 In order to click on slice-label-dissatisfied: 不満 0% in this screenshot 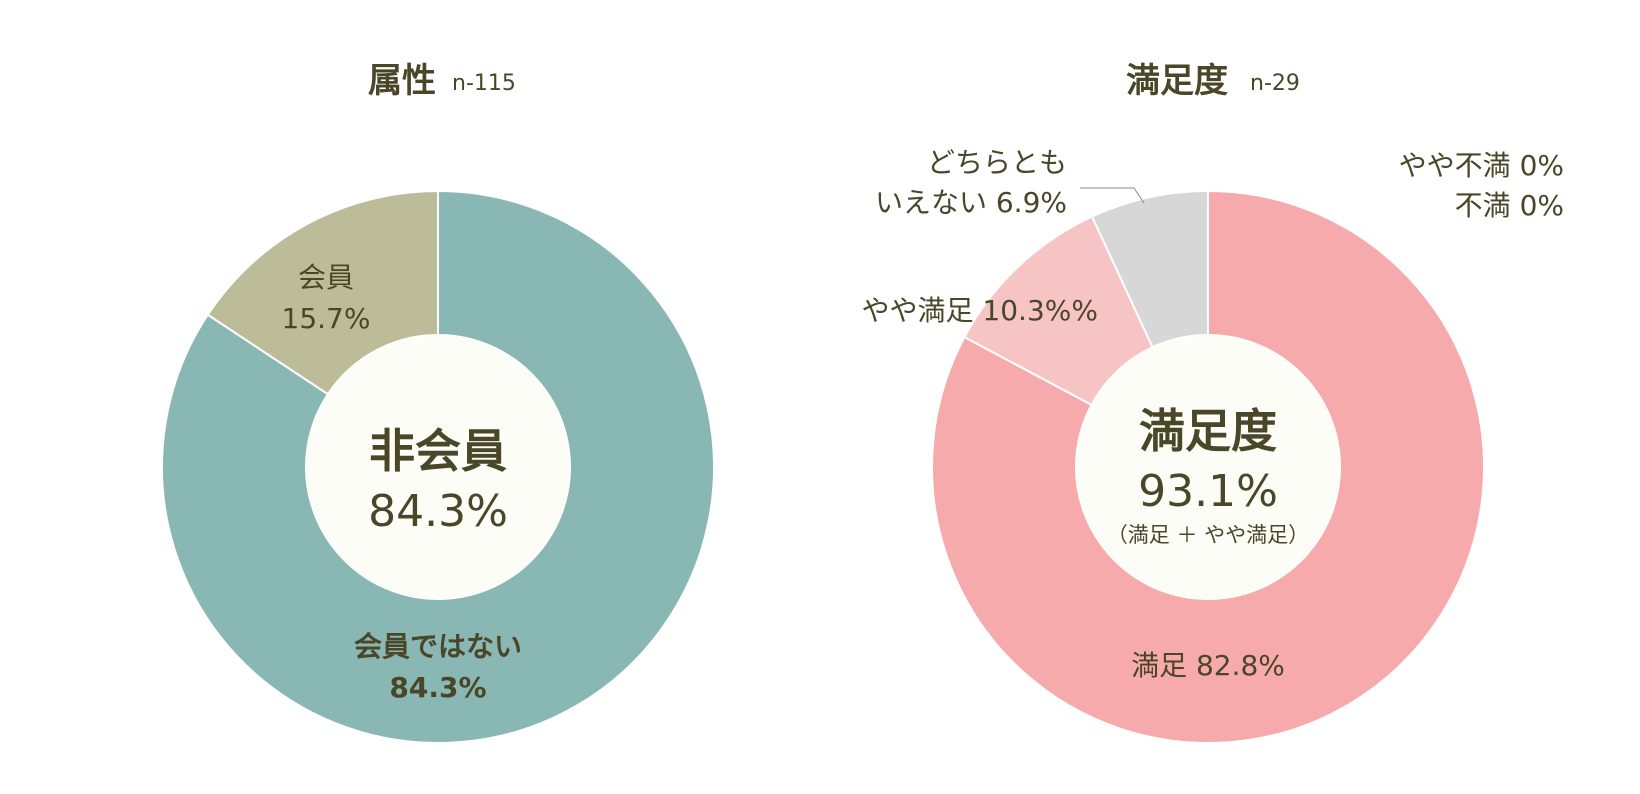, I will do `click(1509, 205)`.